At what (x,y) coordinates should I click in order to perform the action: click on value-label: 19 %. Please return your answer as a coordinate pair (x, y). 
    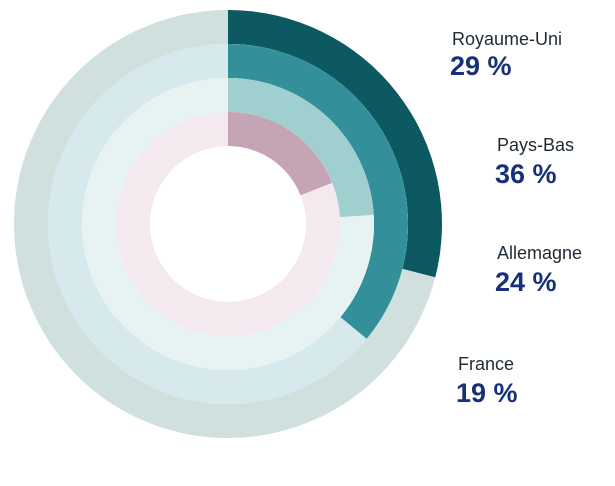
    Looking at the image, I should click on (487, 393).